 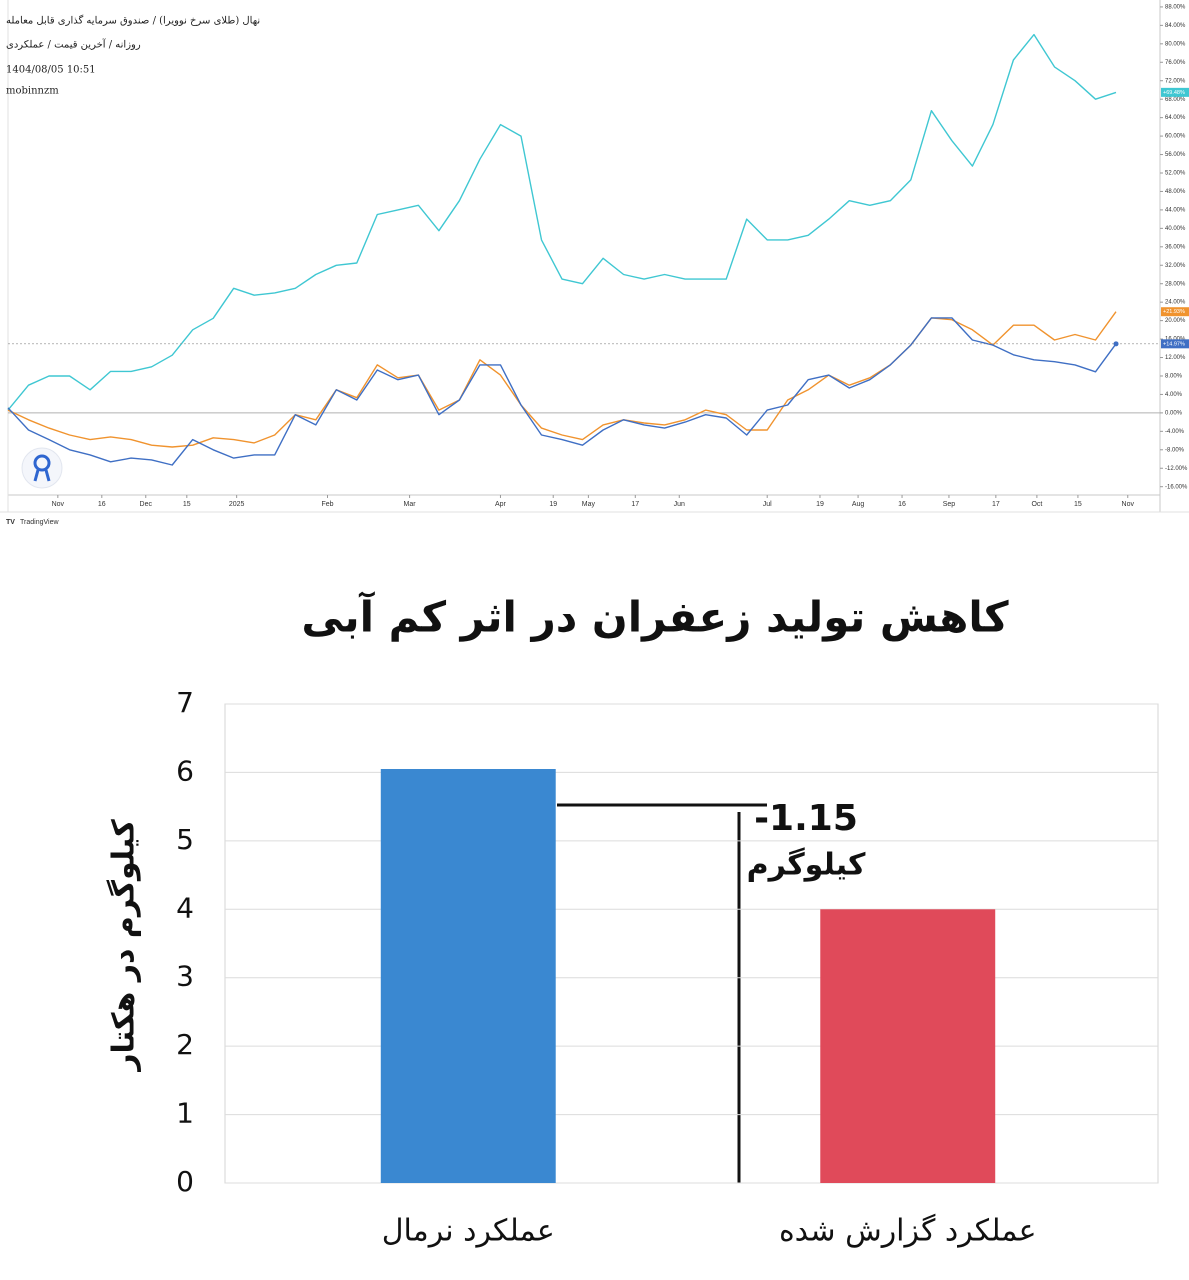 I want to click on x-tick-label: Apr, so click(x=501, y=504).